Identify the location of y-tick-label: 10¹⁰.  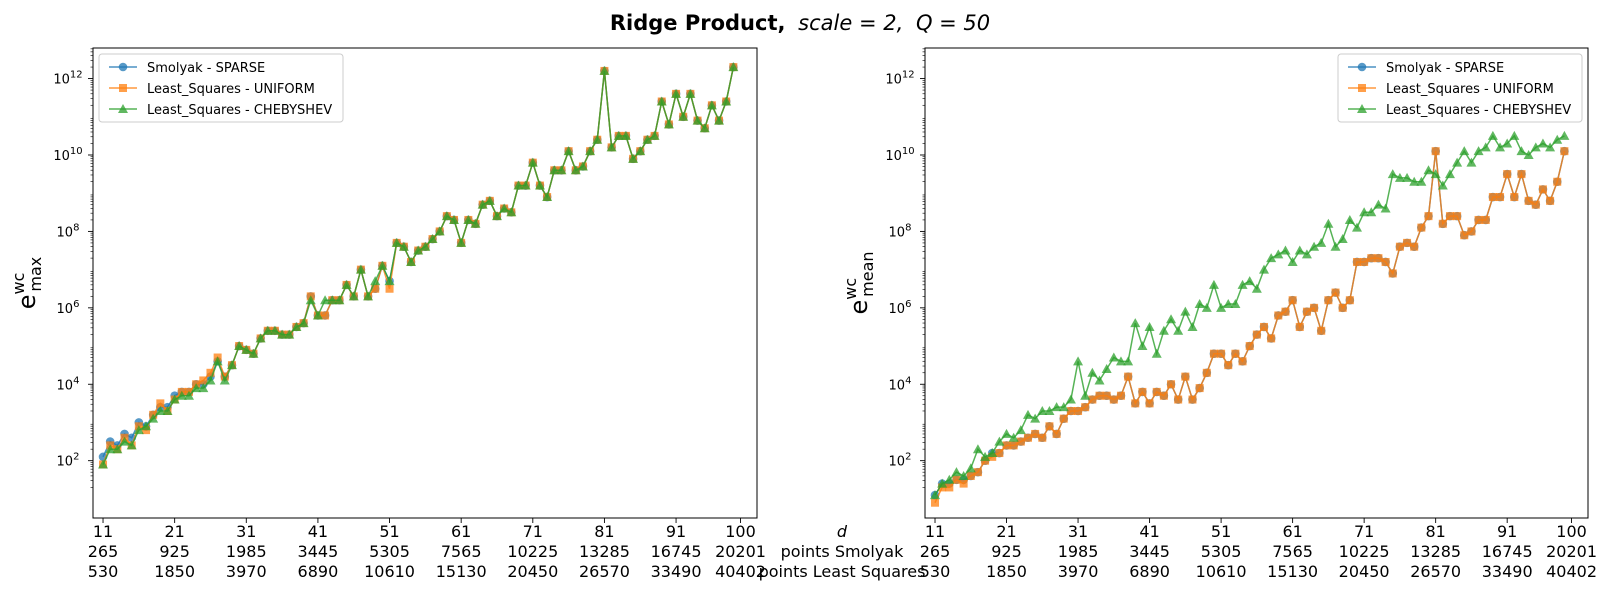
(899, 155).